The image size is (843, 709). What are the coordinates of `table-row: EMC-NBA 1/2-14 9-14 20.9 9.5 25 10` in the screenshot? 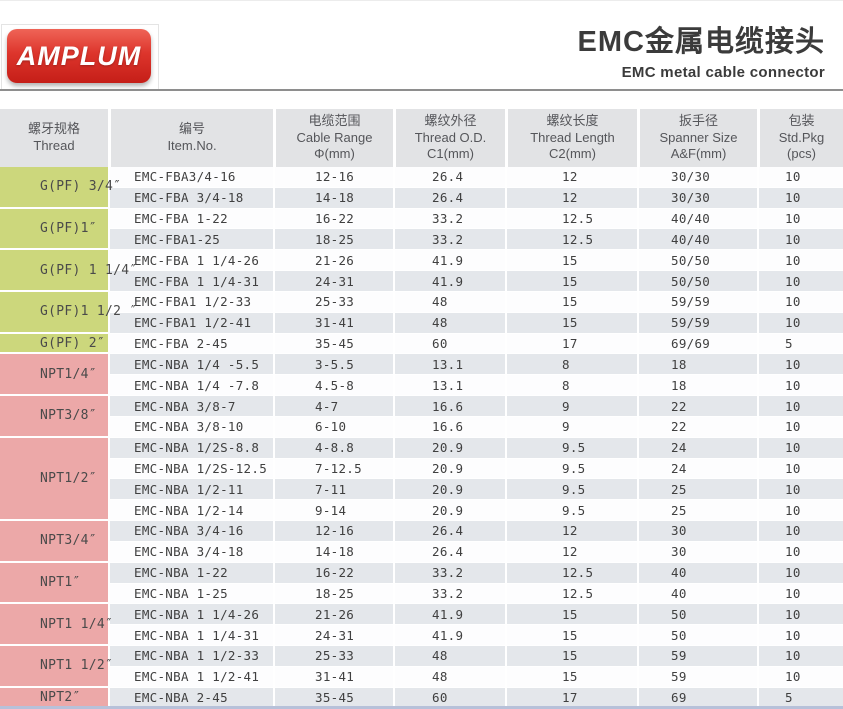 It's located at (421, 511).